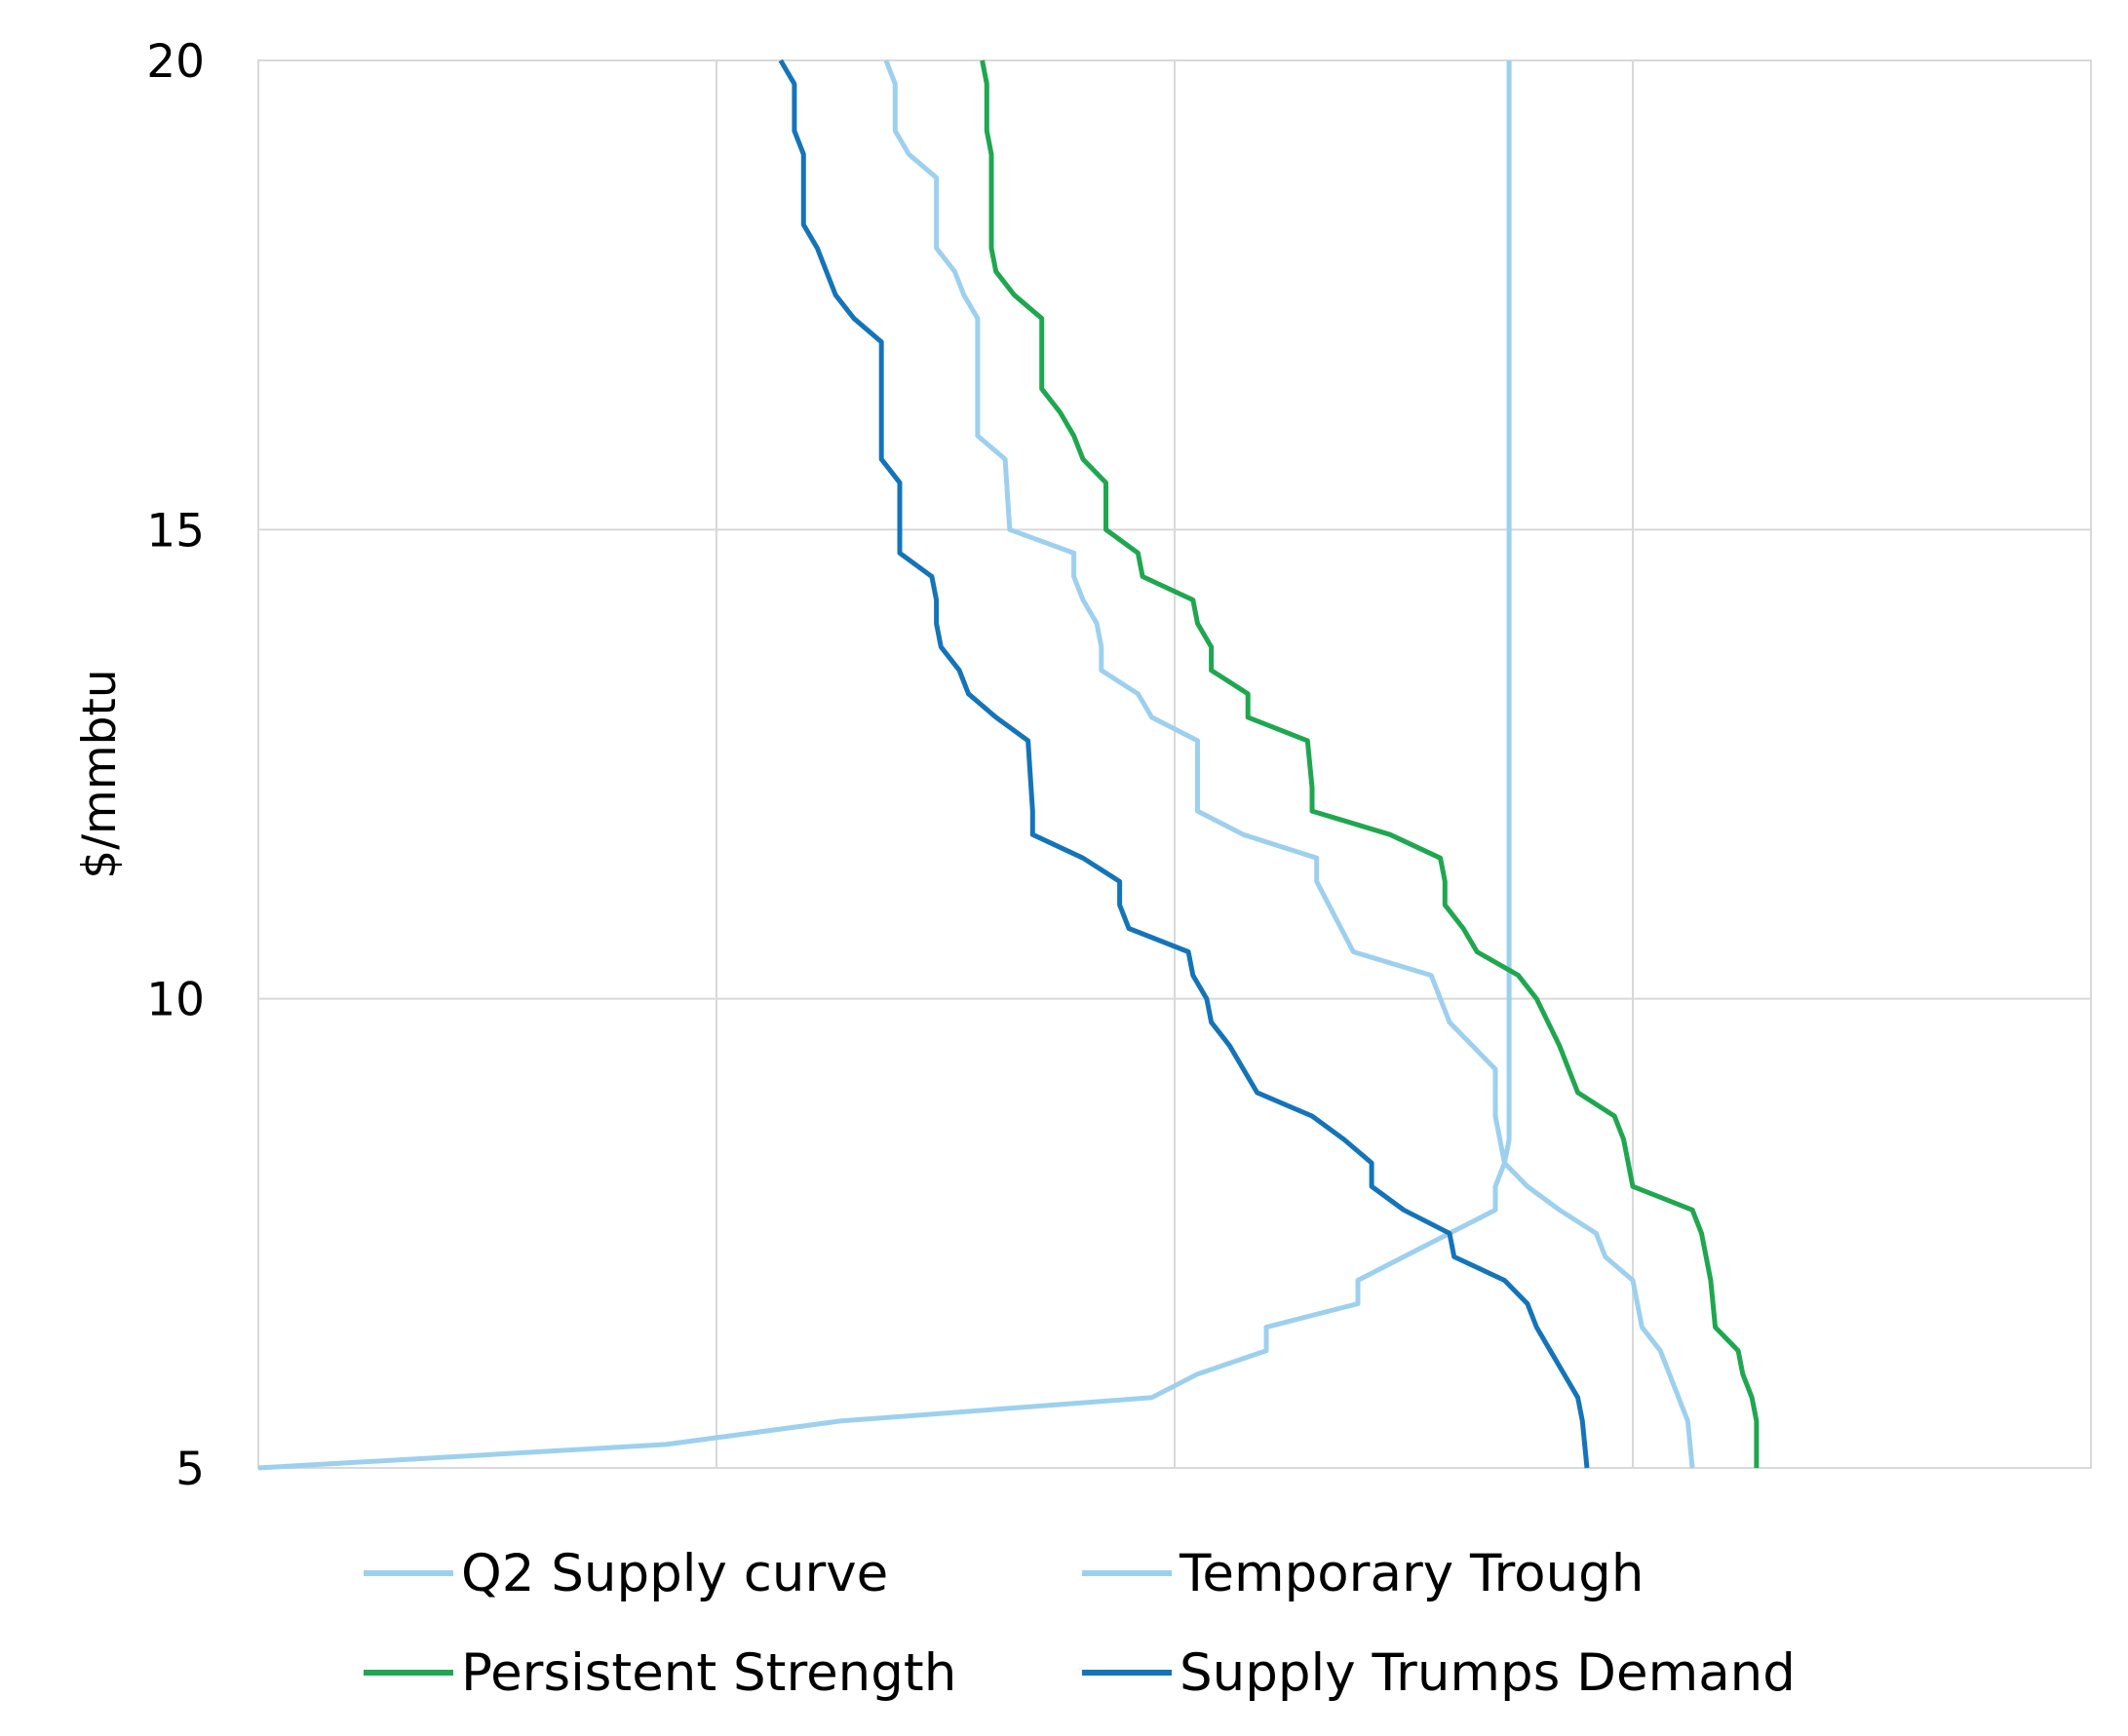 This screenshot has height=1736, width=2128. I want to click on y-tick-label: 15, so click(176, 531).